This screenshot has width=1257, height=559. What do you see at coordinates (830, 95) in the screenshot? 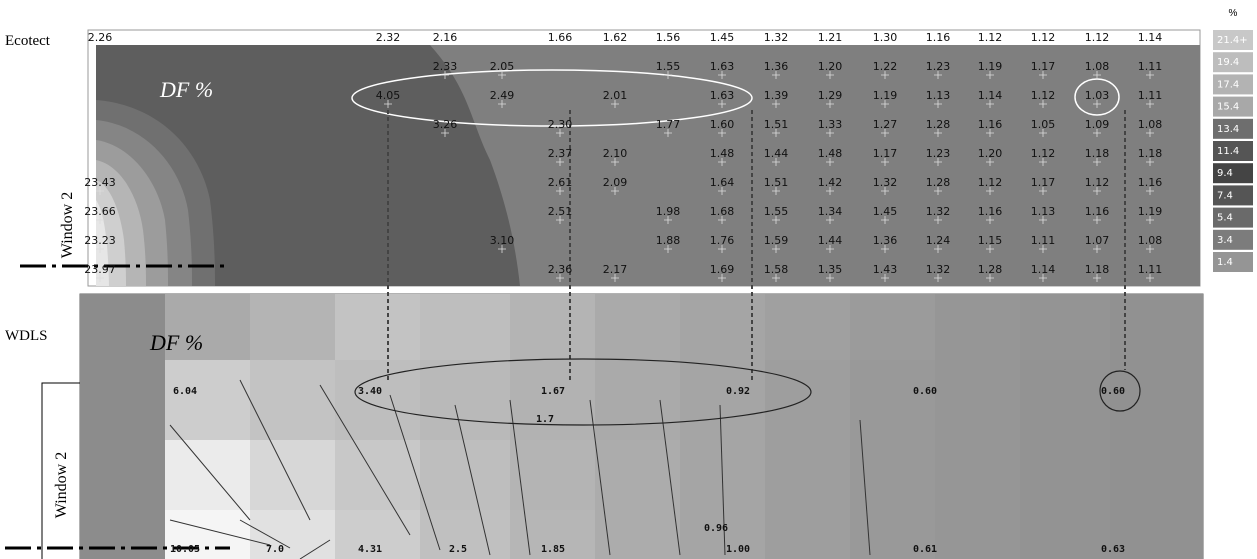
I see `df-value: 1.29` at bounding box center [830, 95].